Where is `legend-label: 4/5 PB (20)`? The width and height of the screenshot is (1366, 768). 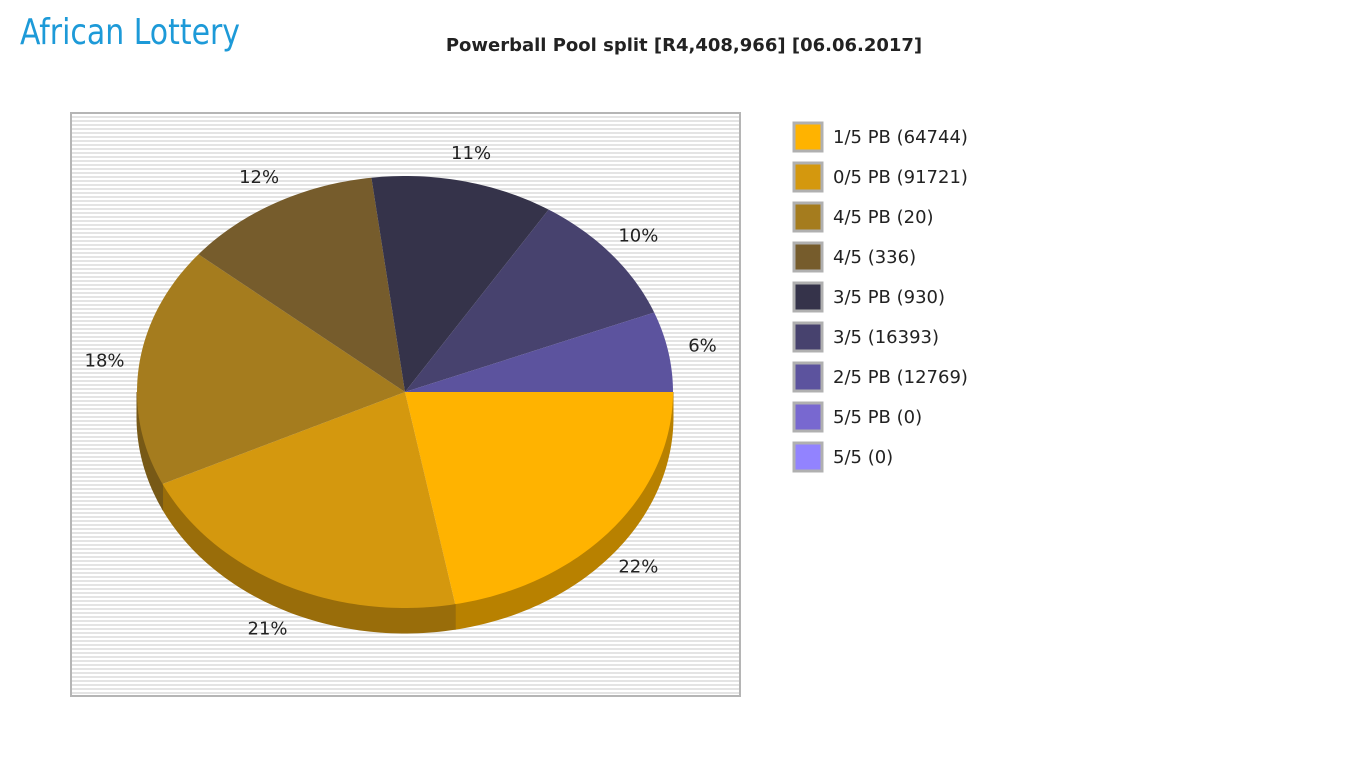 legend-label: 4/5 PB (20) is located at coordinates (883, 217).